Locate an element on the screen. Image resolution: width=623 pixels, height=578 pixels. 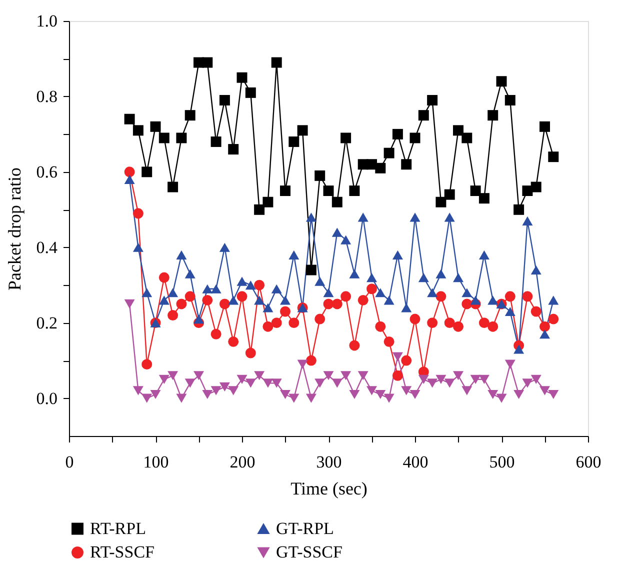
x-tick-label: 200 is located at coordinates (243, 462).